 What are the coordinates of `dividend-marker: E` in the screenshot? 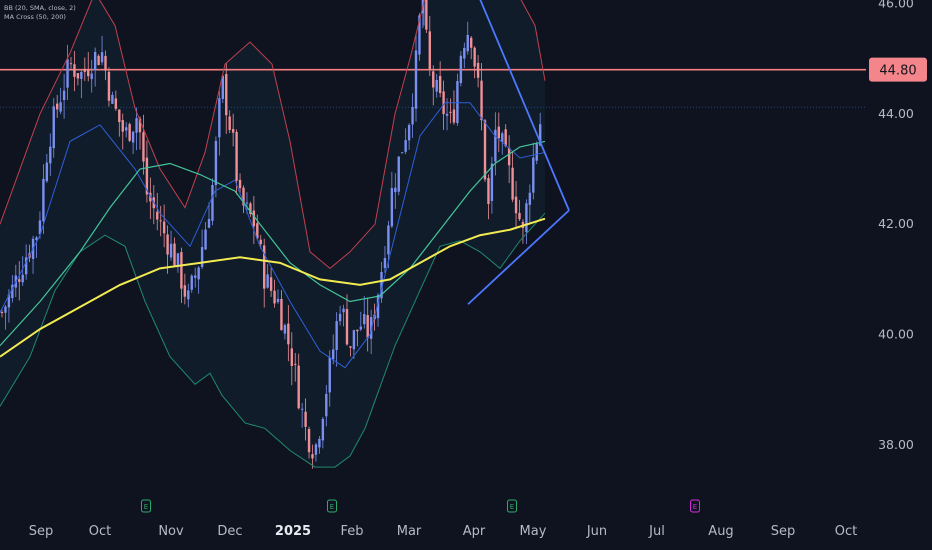 It's located at (695, 506).